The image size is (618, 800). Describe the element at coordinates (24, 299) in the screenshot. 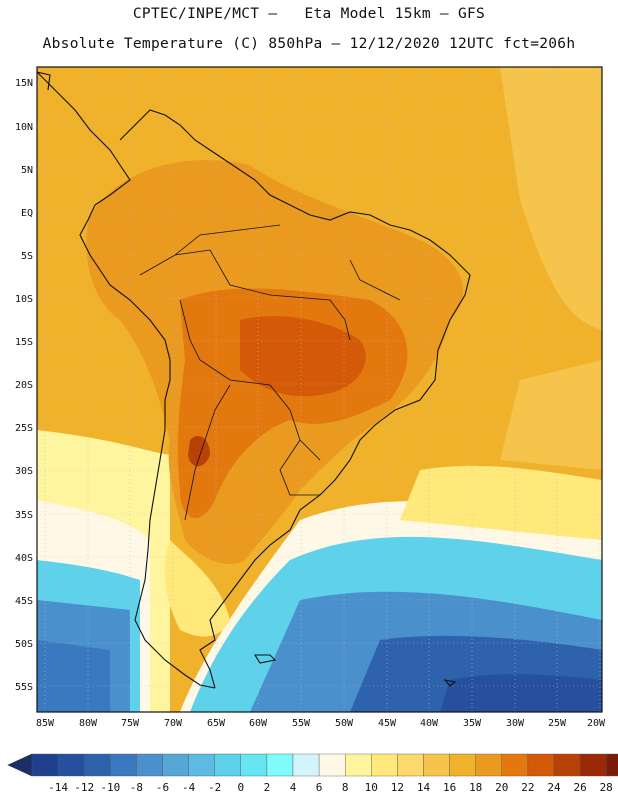

I see `lat-label: 10S` at that location.